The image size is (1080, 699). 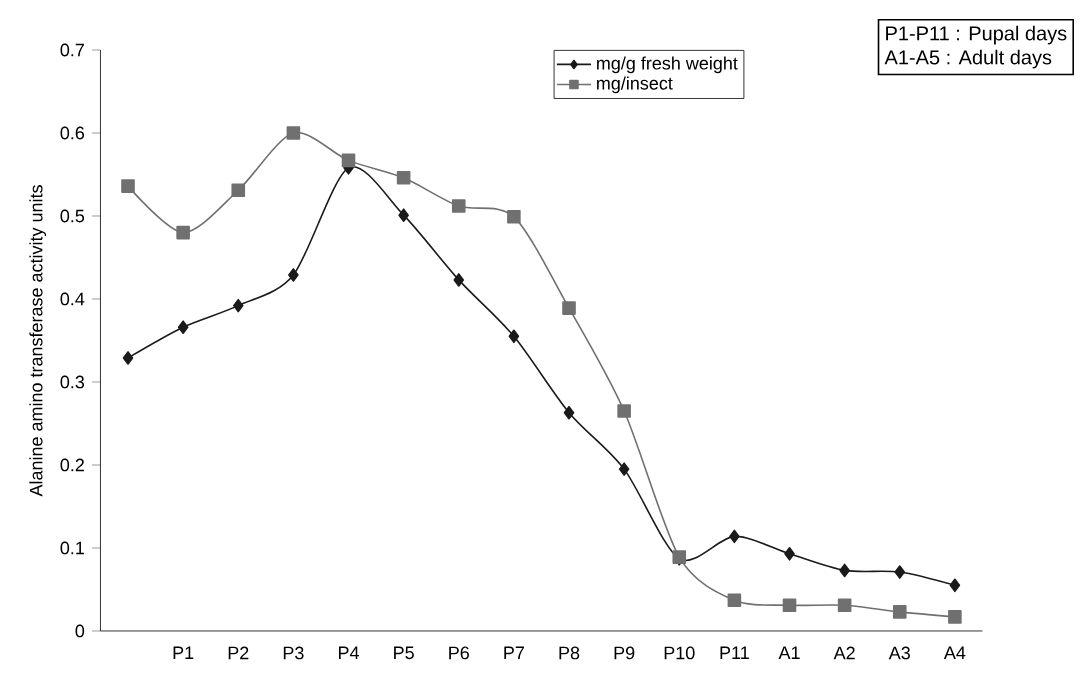 What do you see at coordinates (968, 59) in the screenshot?
I see `annotation: A1-A5 : Adult days` at bounding box center [968, 59].